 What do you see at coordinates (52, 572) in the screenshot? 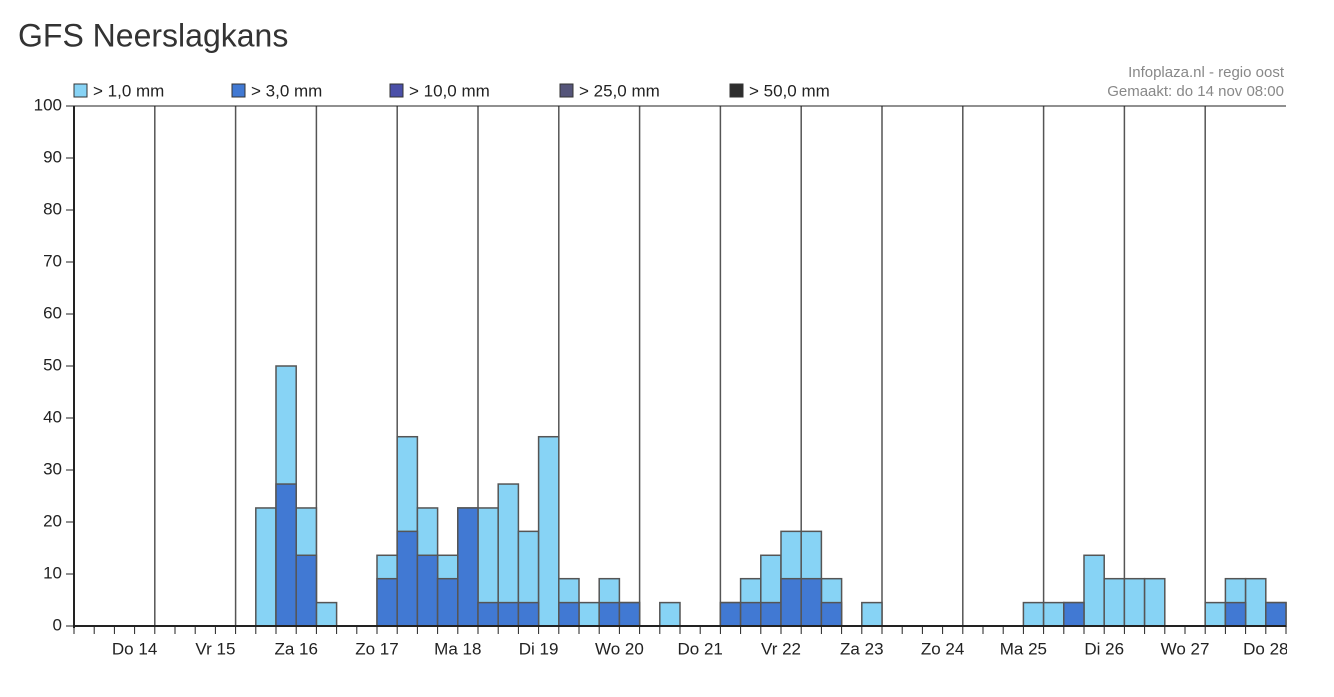
I see `y-tick-label: 10` at bounding box center [52, 572].